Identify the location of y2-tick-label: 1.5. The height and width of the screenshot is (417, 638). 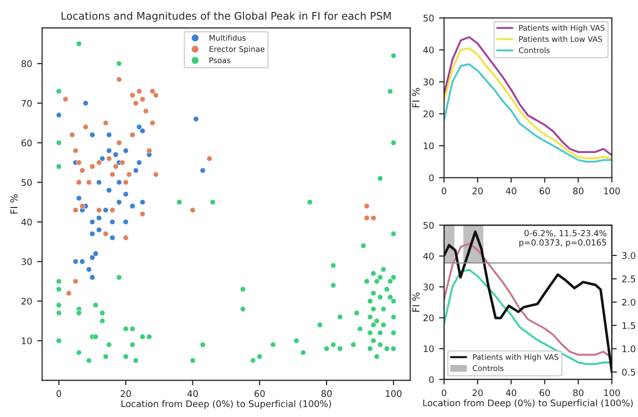
(629, 325).